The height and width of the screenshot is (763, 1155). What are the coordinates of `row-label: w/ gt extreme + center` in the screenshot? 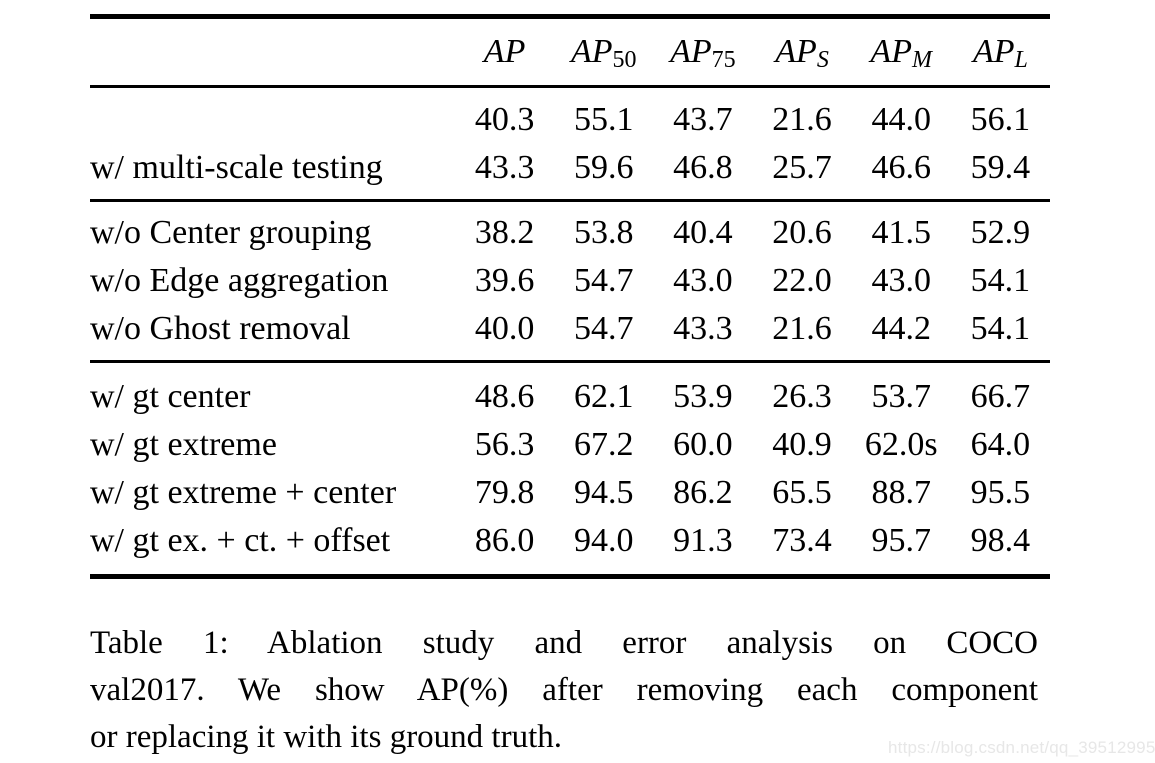 It's located at (243, 492).